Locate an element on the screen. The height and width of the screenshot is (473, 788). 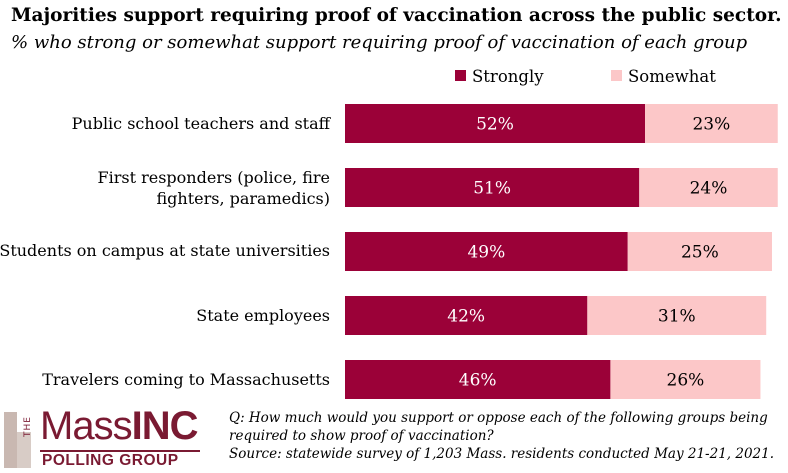
logo-subtitle: POLLING GROUP is located at coordinates (110, 460).